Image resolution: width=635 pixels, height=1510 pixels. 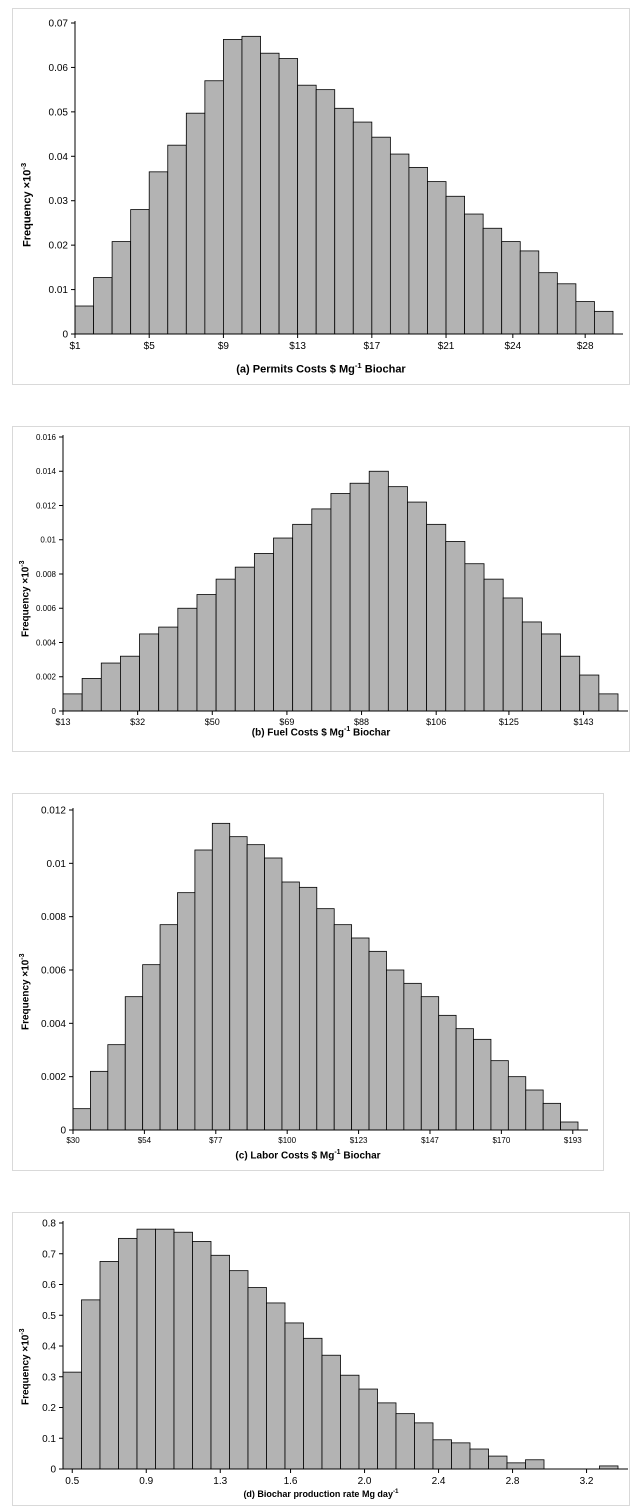 I want to click on y-tick-label: 0.07, so click(x=59, y=24).